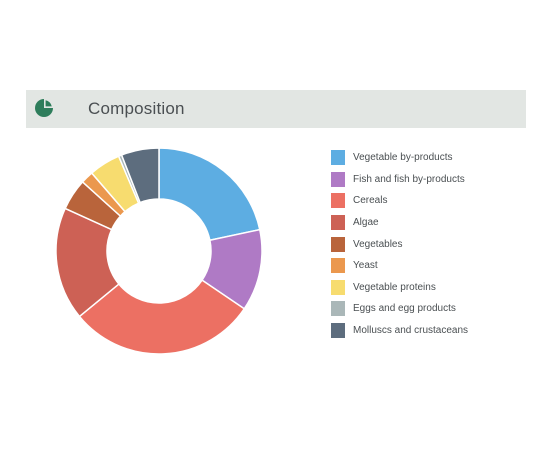 The image size is (550, 450). Describe the element at coordinates (436, 266) in the screenshot. I see `legend-item-yeast: Yeast` at that location.